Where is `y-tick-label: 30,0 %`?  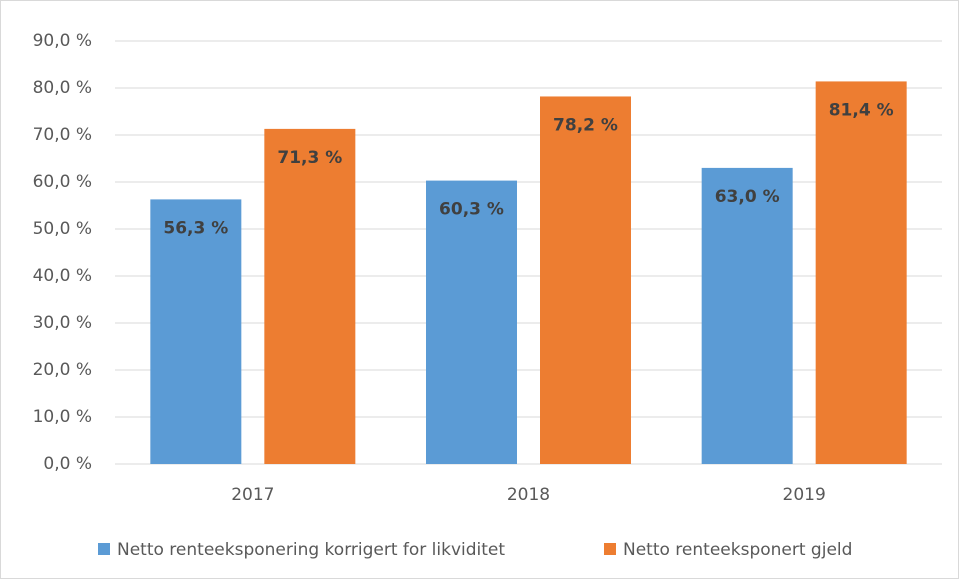 y-tick-label: 30,0 % is located at coordinates (62, 323).